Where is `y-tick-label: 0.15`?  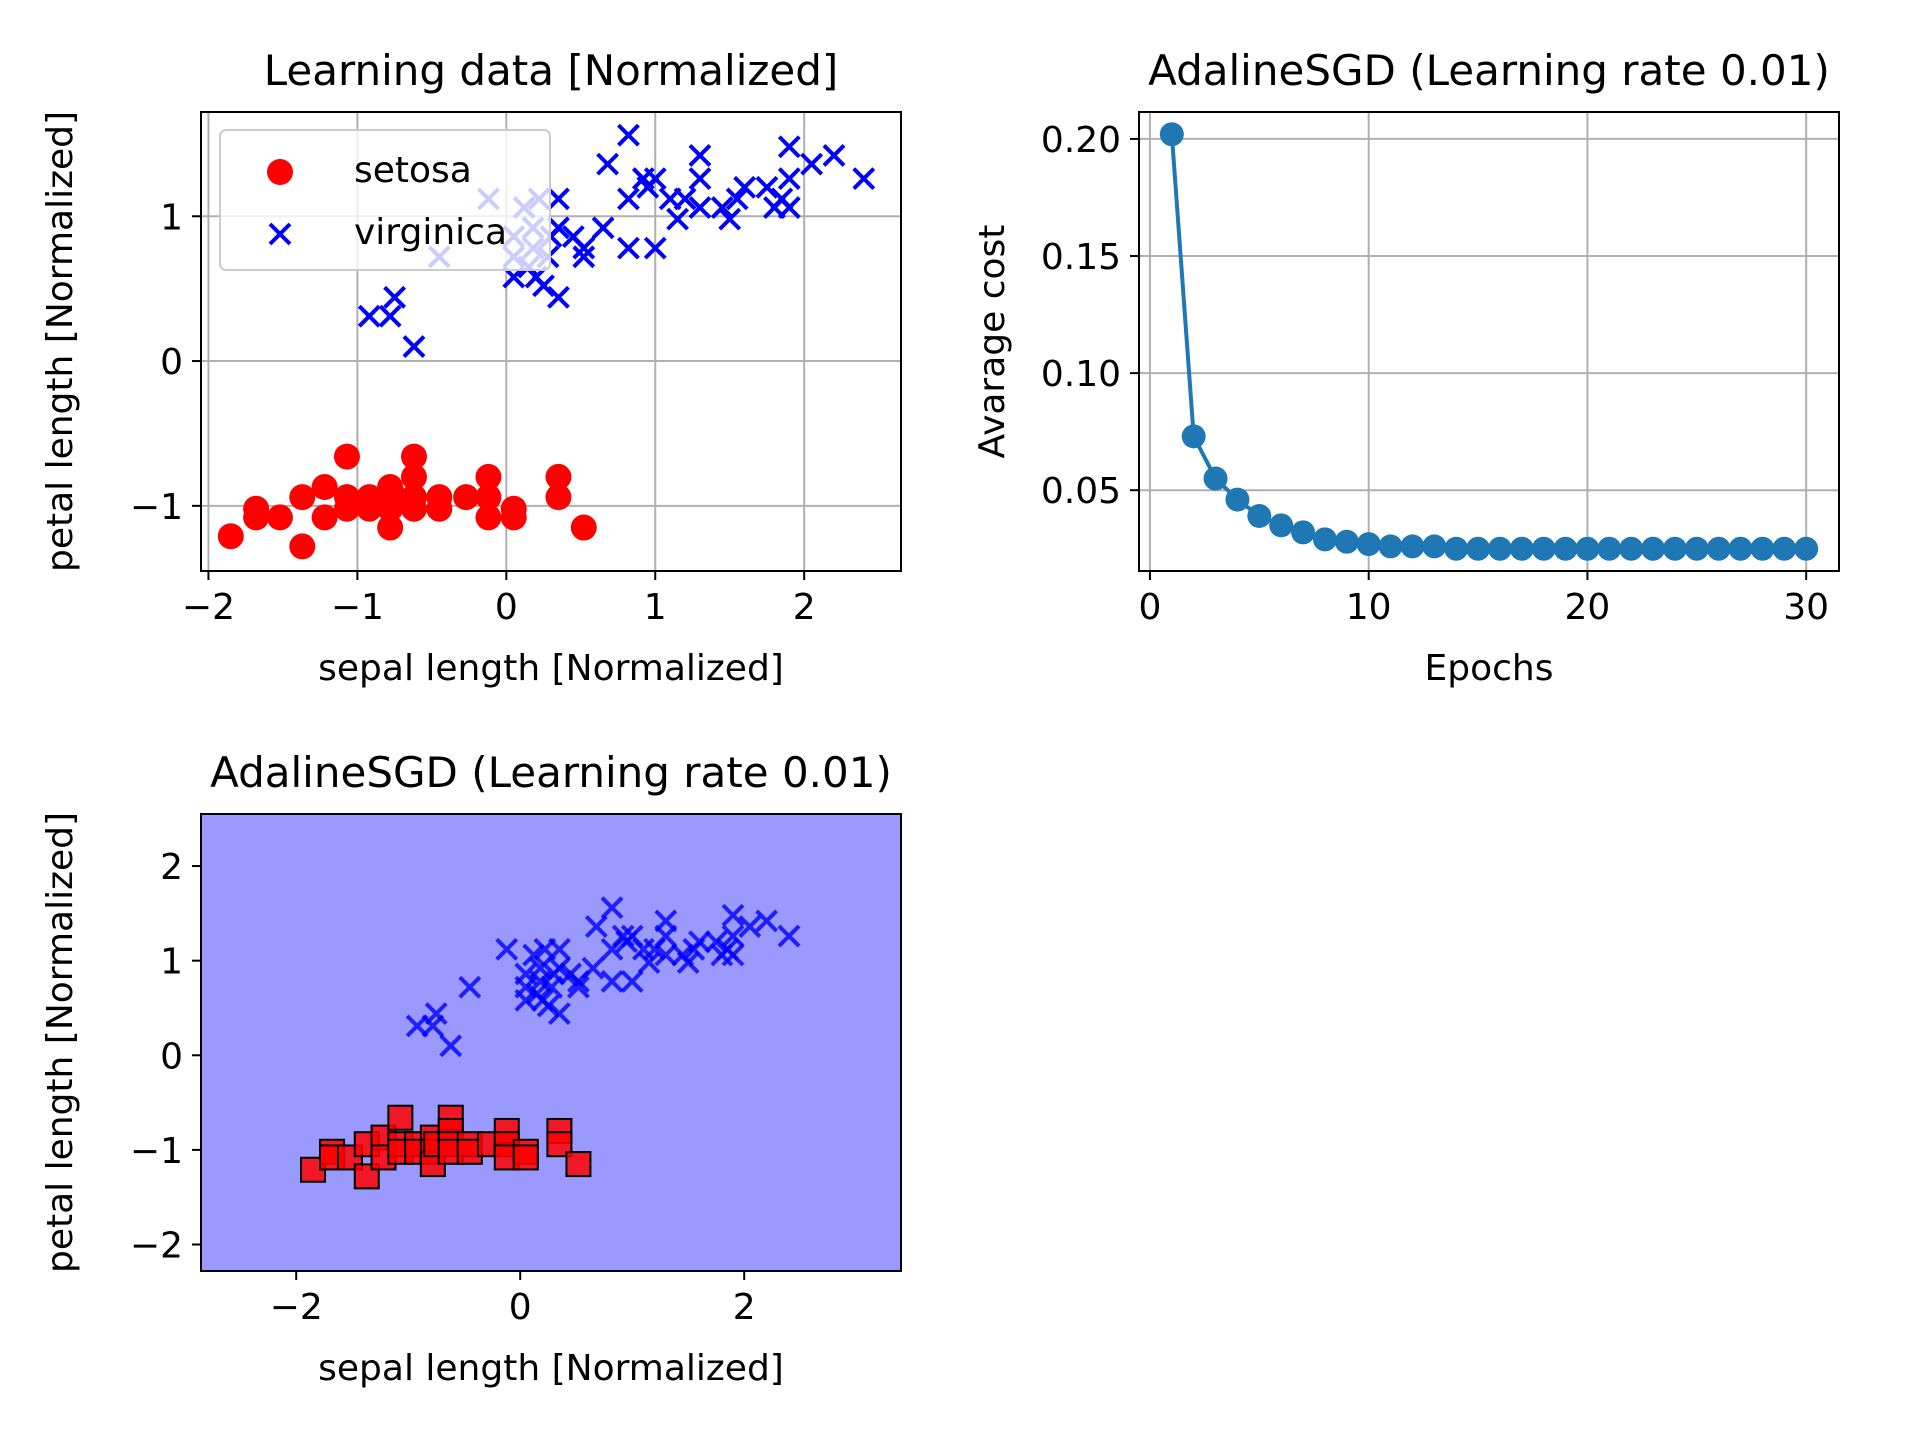
y-tick-label: 0.15 is located at coordinates (1081, 257).